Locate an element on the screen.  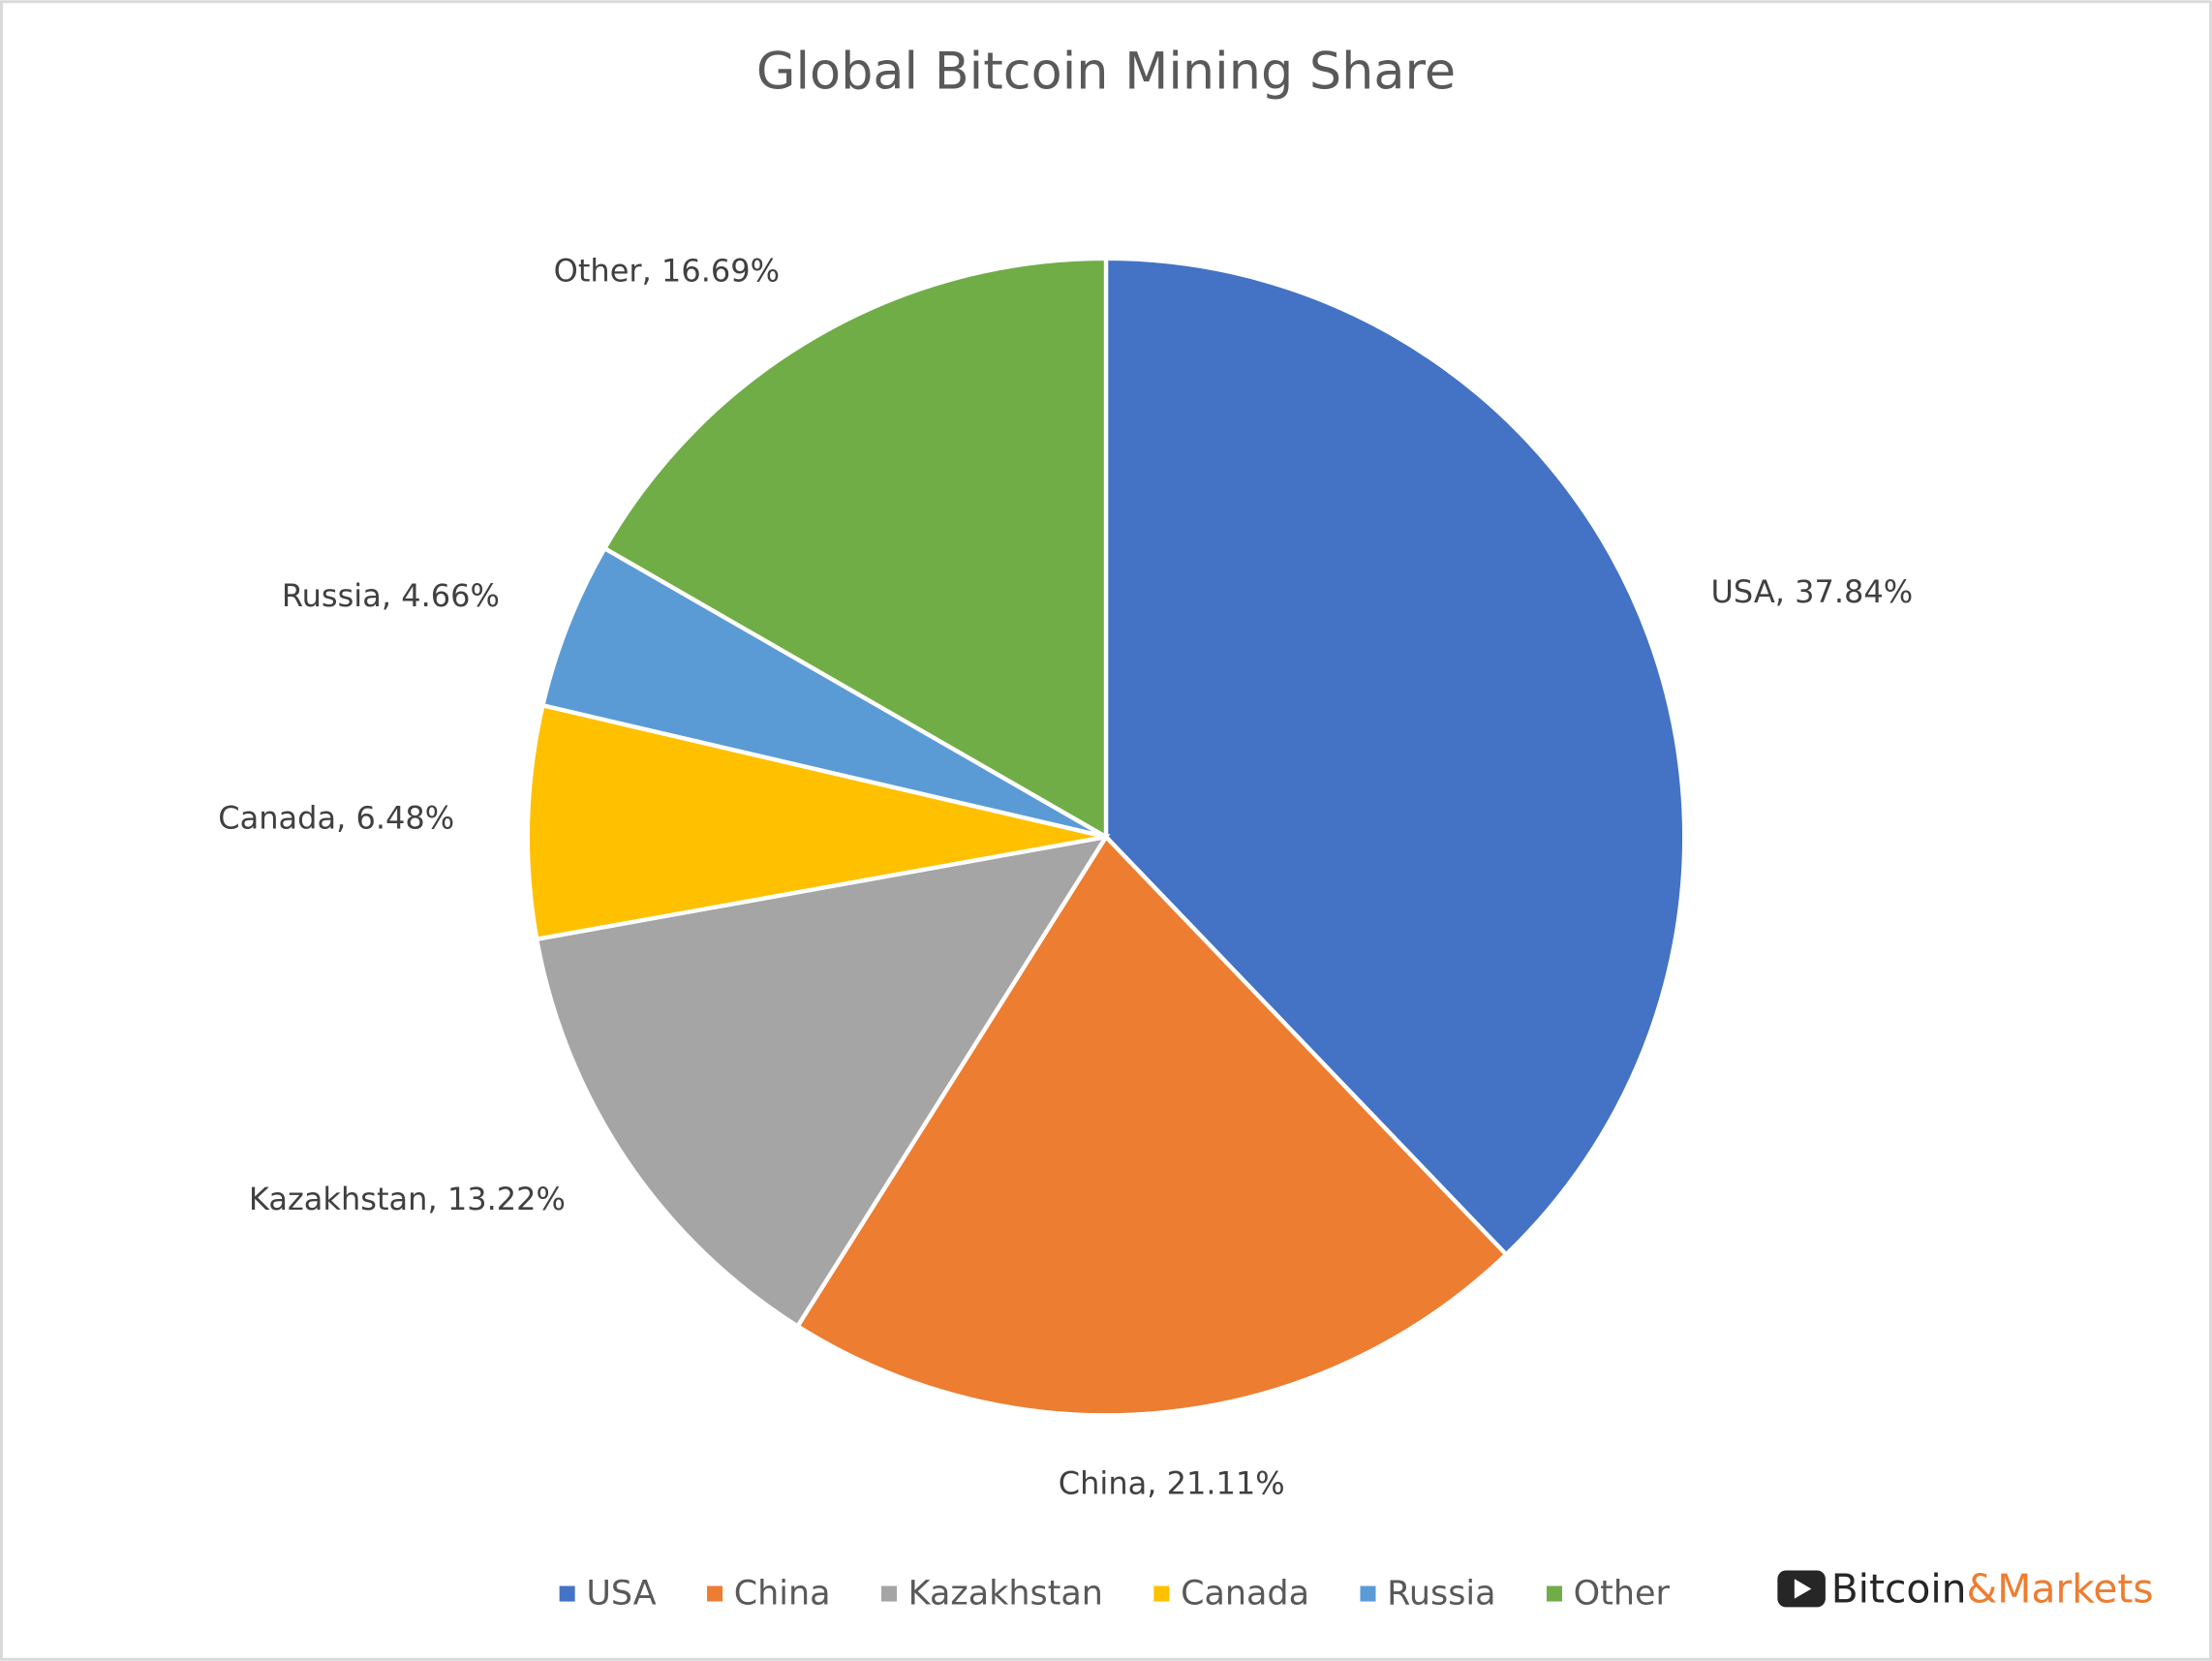
watermark: Bitcoin&Markets is located at coordinates (1966, 1588).